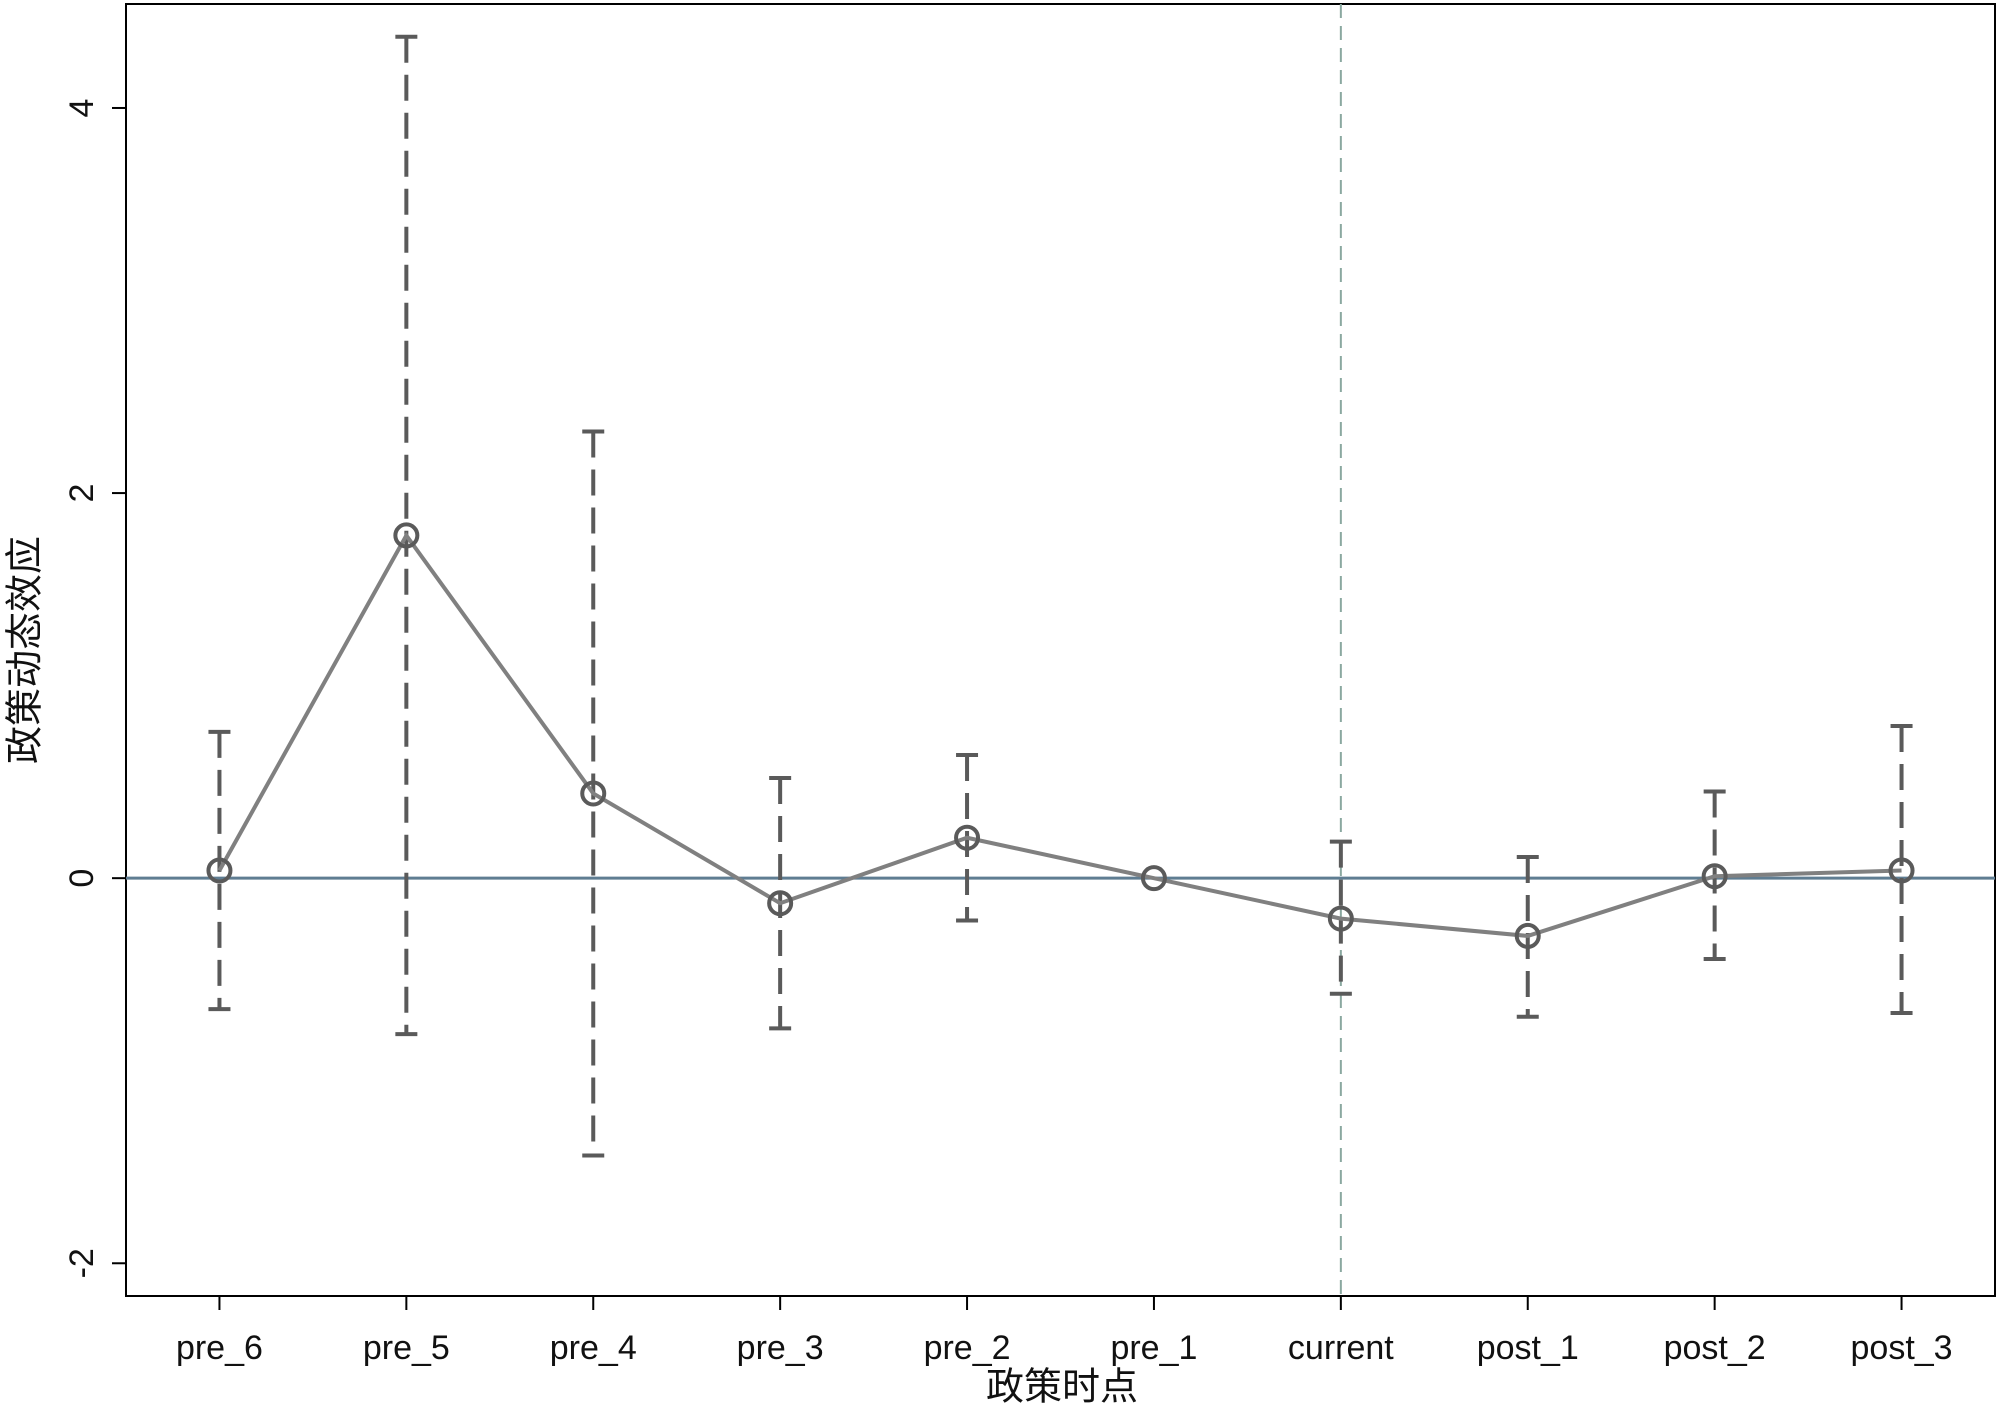 This screenshot has width=2000, height=1414. I want to click on x-tick-label: pre_3, so click(780, 1348).